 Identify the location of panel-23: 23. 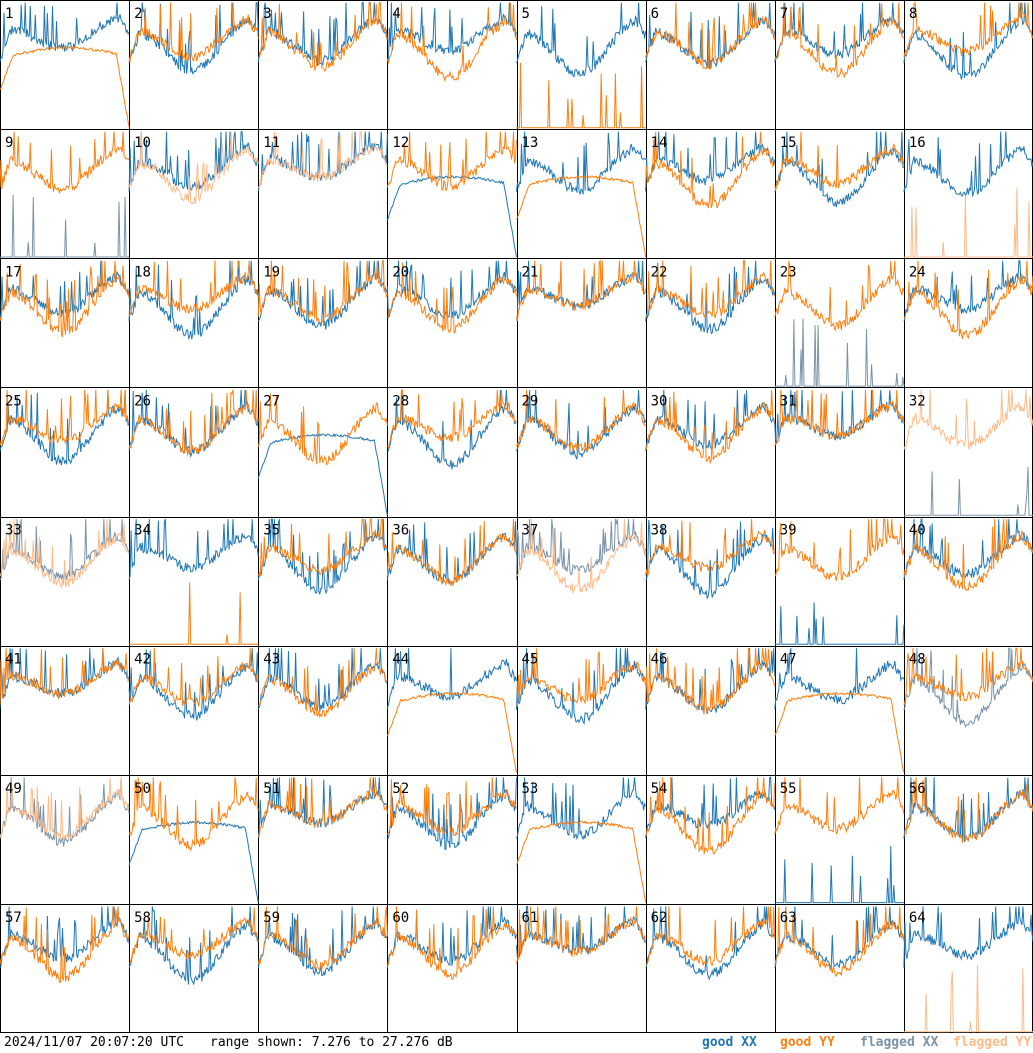
(839, 323).